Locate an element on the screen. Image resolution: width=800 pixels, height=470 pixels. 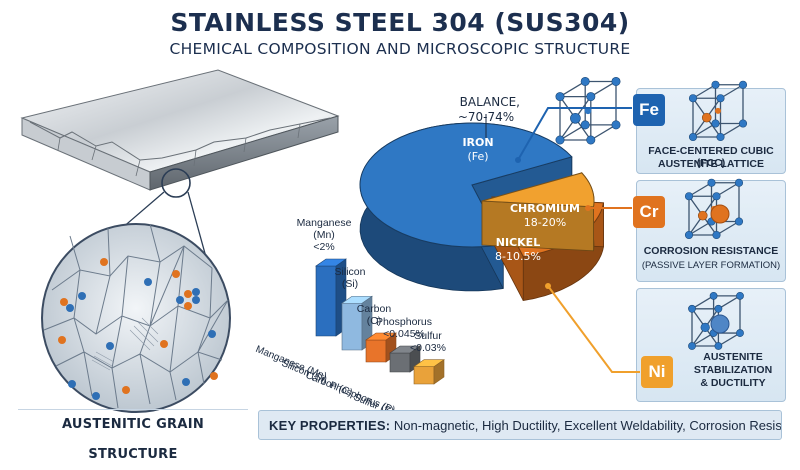
cr-element-badge: Cr is located at coordinates (649, 212).